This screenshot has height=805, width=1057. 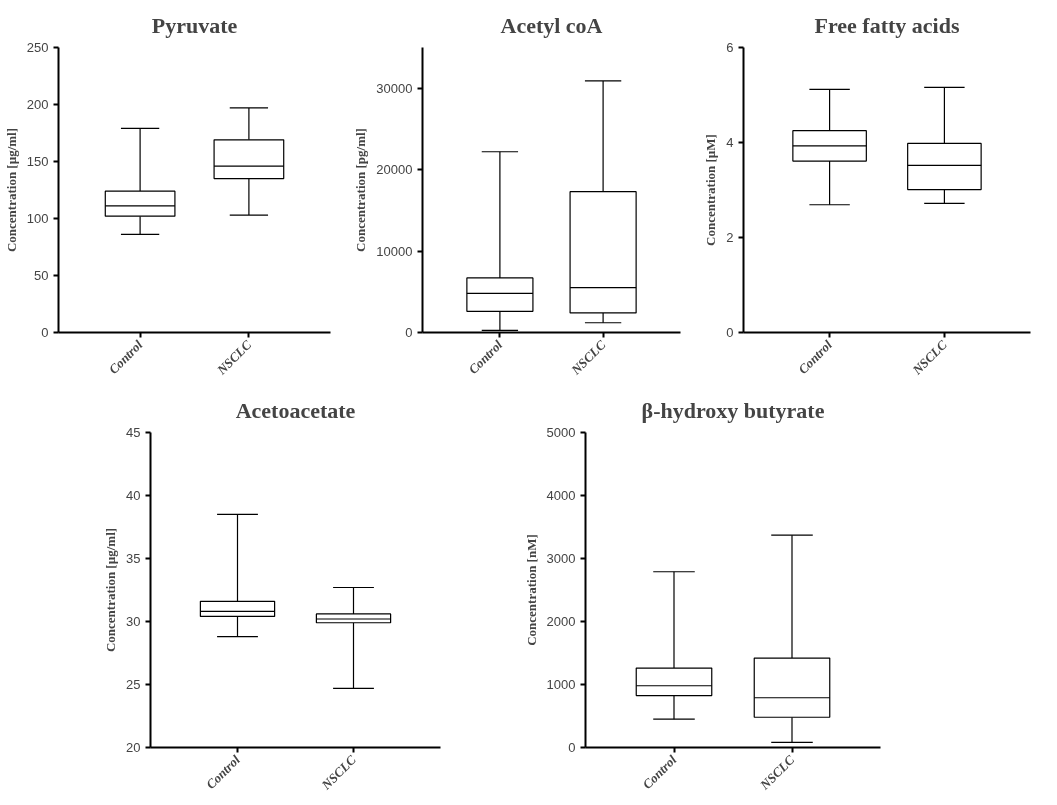 I want to click on y-tick-label: 30, so click(x=133, y=621).